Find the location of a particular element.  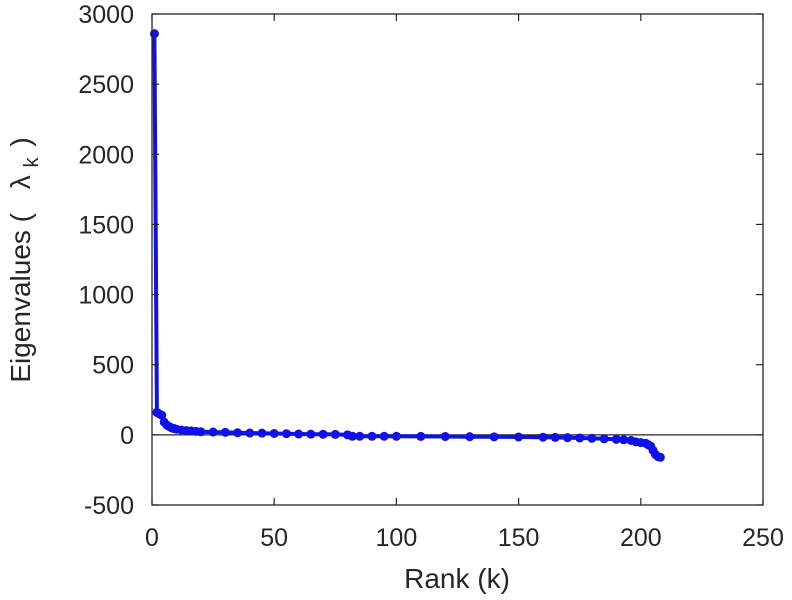

x-tick-label: 150 is located at coordinates (519, 538).